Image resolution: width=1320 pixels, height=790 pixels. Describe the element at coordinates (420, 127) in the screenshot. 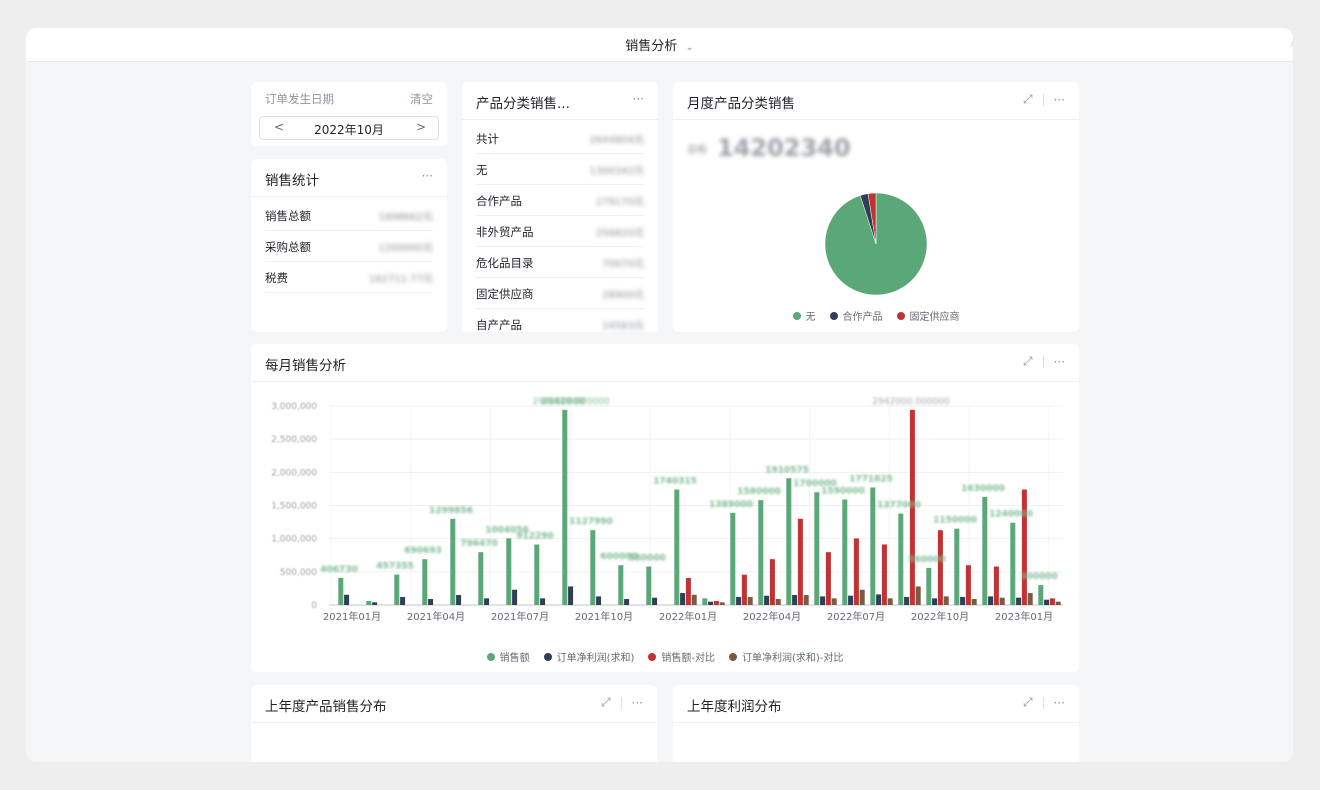

I see `next-month-button: >` at that location.